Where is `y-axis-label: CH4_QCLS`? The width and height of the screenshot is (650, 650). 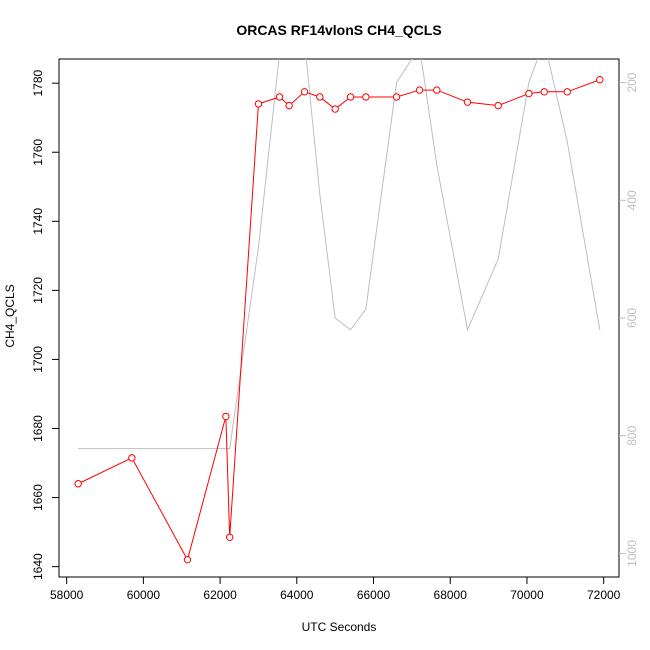
y-axis-label: CH4_QCLS is located at coordinates (10, 315).